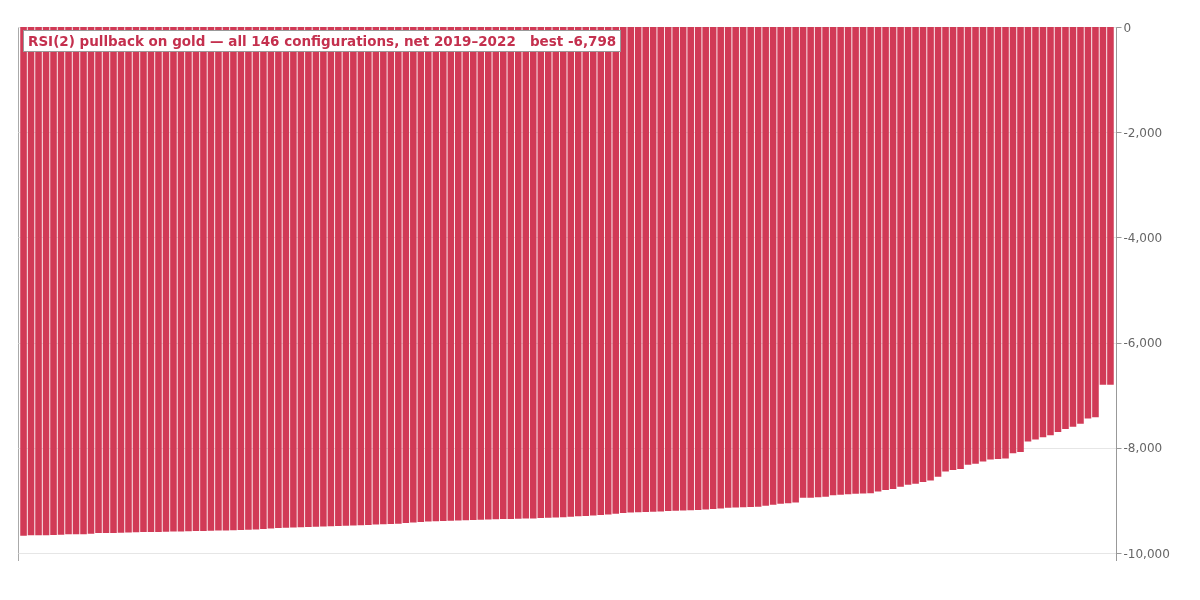 Image resolution: width=1200 pixels, height=600 pixels. Describe the element at coordinates (1146, 553) in the screenshot. I see `y-tick-label: -10,000` at that location.